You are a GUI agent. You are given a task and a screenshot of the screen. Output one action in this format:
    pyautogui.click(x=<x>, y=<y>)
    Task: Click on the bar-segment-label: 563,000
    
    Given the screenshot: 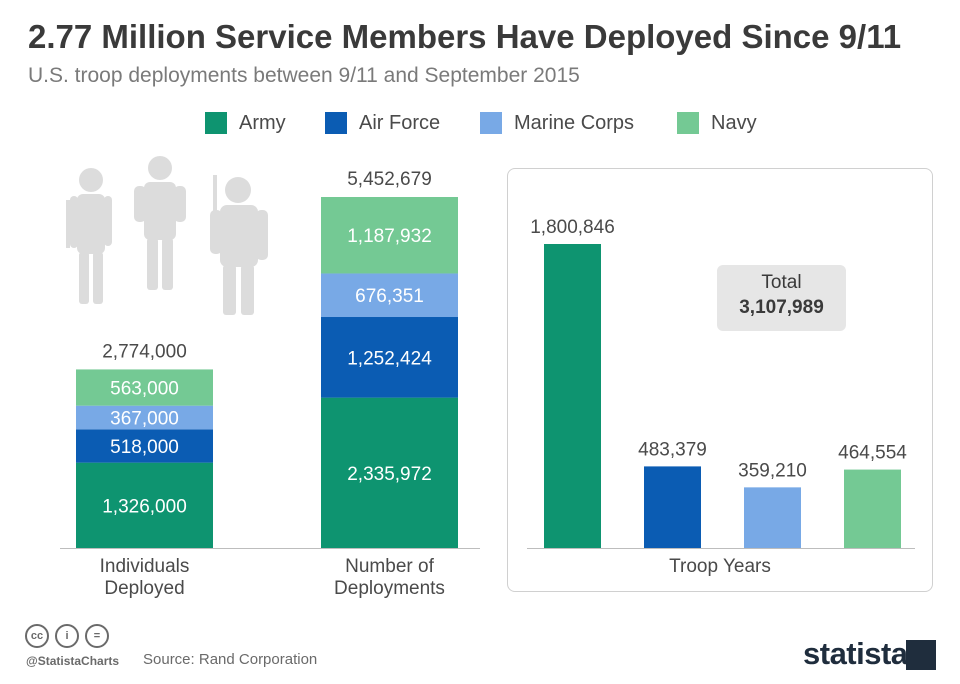 What is the action you would take?
    pyautogui.click(x=144, y=389)
    